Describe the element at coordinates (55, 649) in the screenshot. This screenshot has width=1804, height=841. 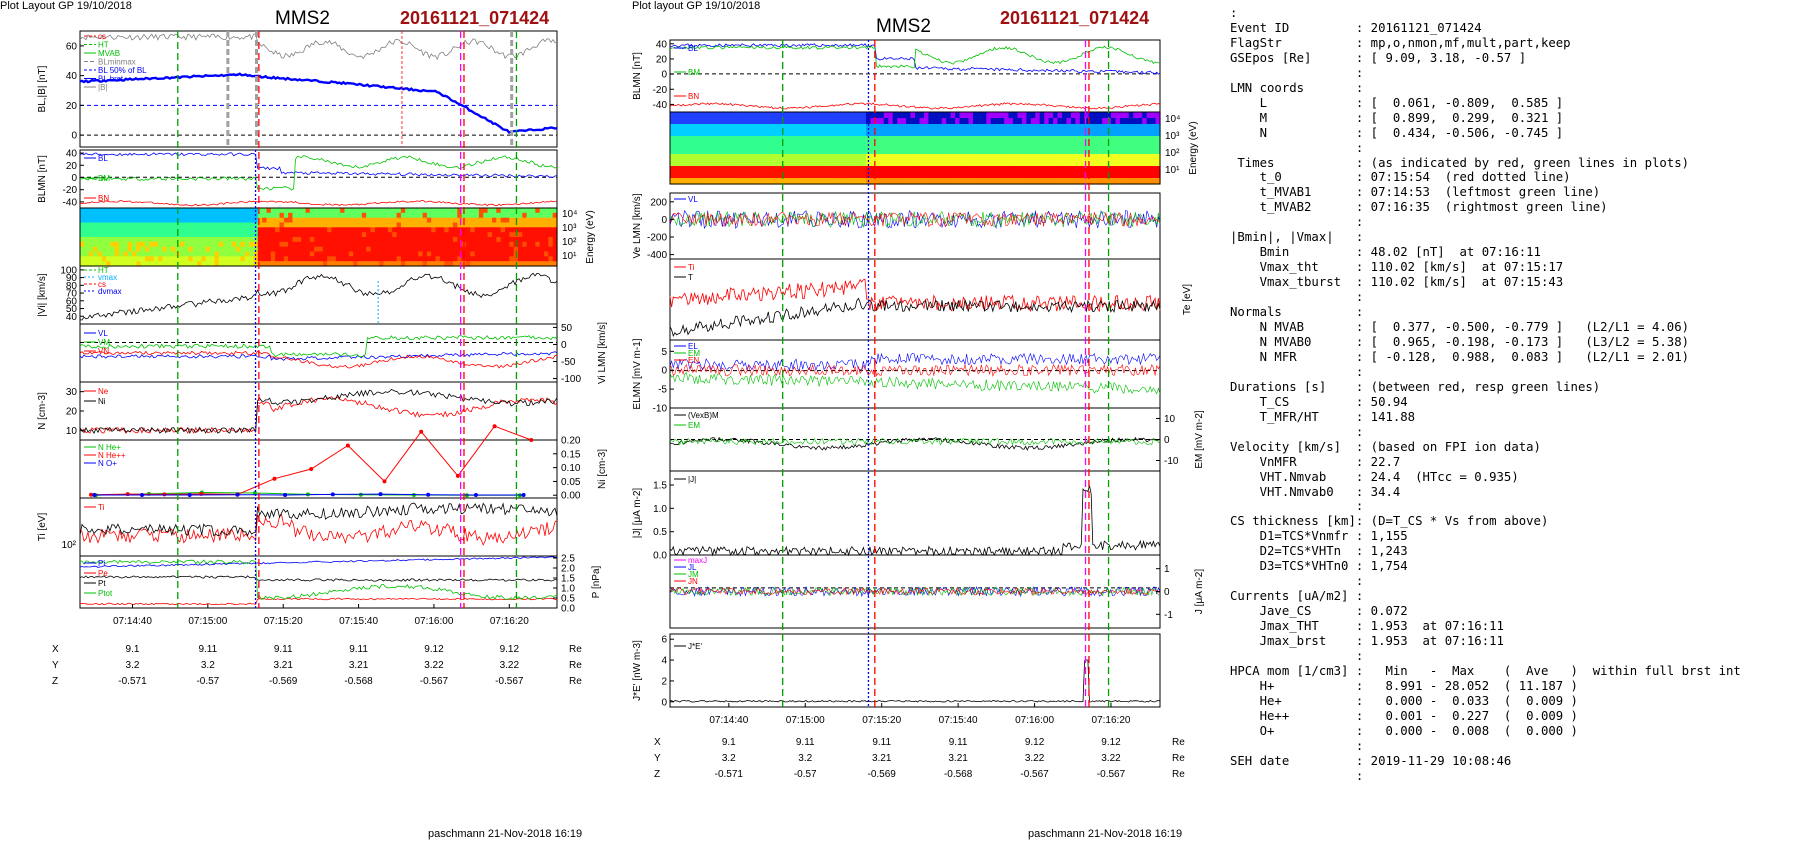
I see `ephemeris-label: X` at that location.